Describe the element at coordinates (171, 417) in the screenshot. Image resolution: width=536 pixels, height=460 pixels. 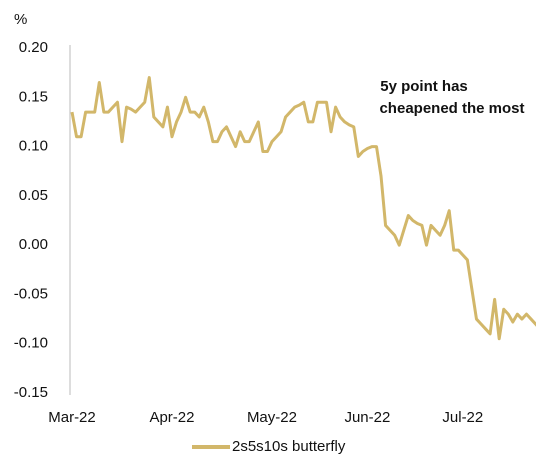
I see `x-tick-label: Apr-22` at that location.